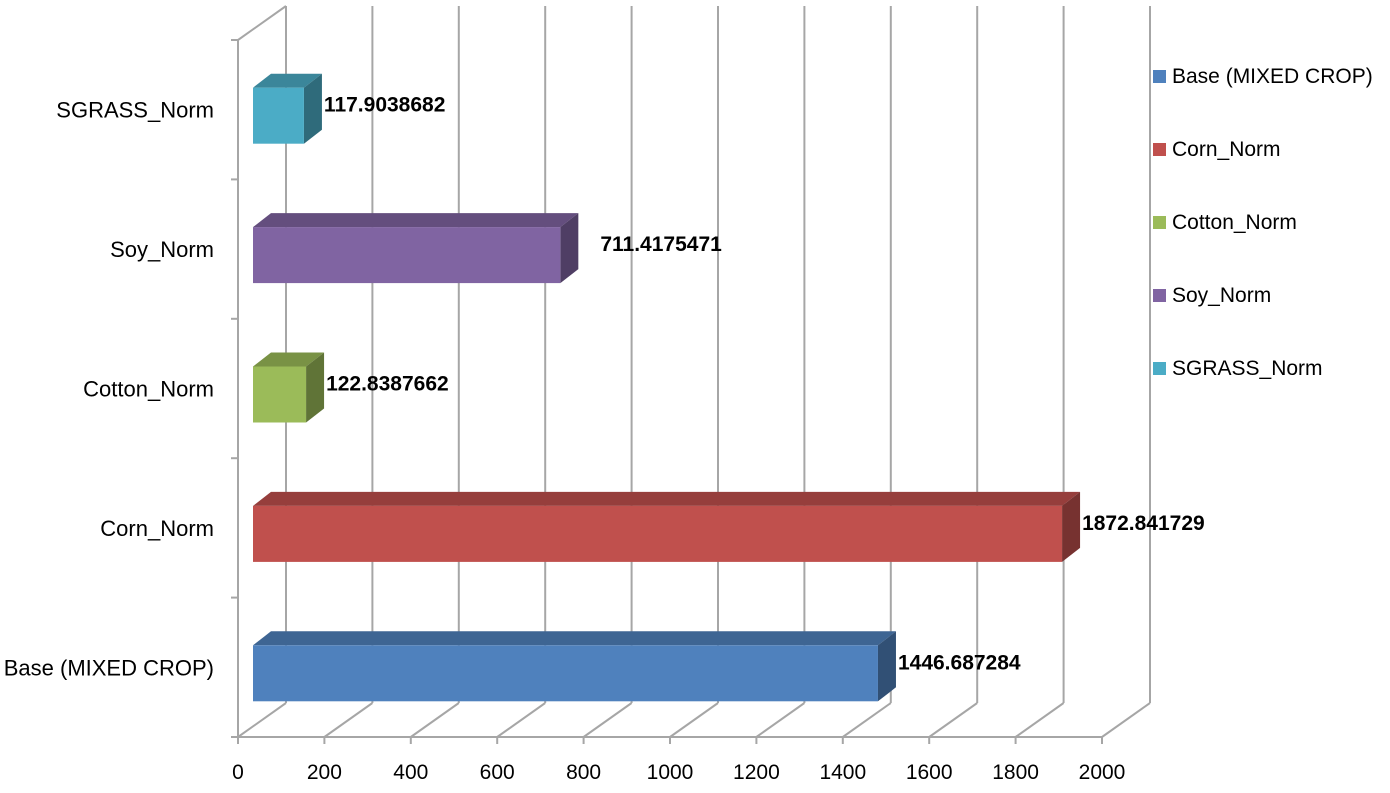  What do you see at coordinates (410, 772) in the screenshot?
I see `x-tick-label-400: 400` at bounding box center [410, 772].